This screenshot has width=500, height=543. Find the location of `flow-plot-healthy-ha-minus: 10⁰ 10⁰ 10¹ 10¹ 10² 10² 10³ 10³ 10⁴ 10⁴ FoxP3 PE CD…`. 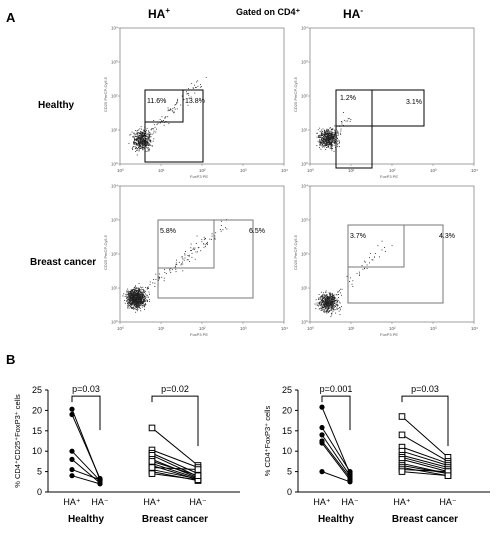

flow-plot-healthy-ha-minus: 10⁰ 10⁰ 10¹ 10¹ 10² 10² 10³ 10³ 10⁴ 10⁴ FoxP3 PE CD… is located at coordinates (383, 101).